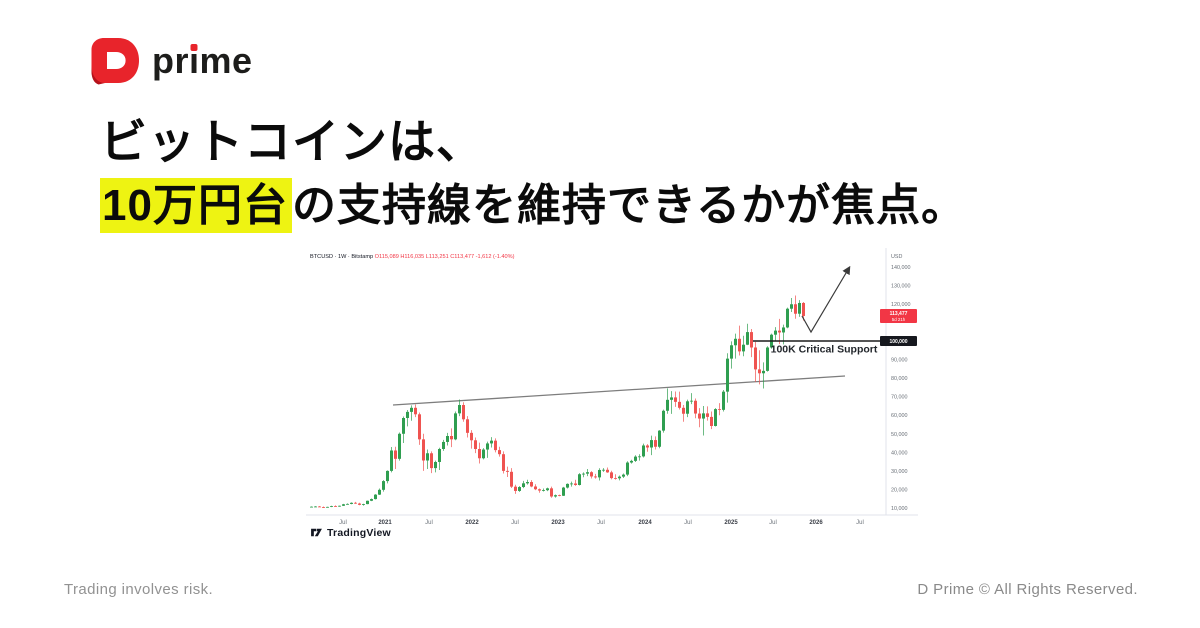 The image size is (1200, 628). Describe the element at coordinates (350, 532) in the screenshot. I see `tradingview-attribution: TradingView` at that location.